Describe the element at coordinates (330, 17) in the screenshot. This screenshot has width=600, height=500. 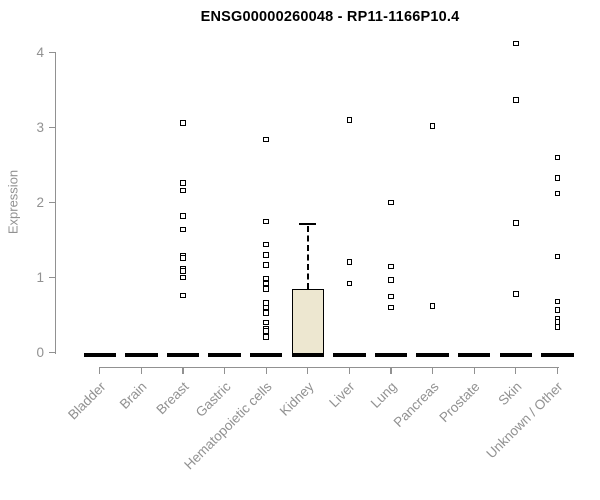
I see `chart-title: ENSG00000260048 - RP11-1166P10.4` at that location.